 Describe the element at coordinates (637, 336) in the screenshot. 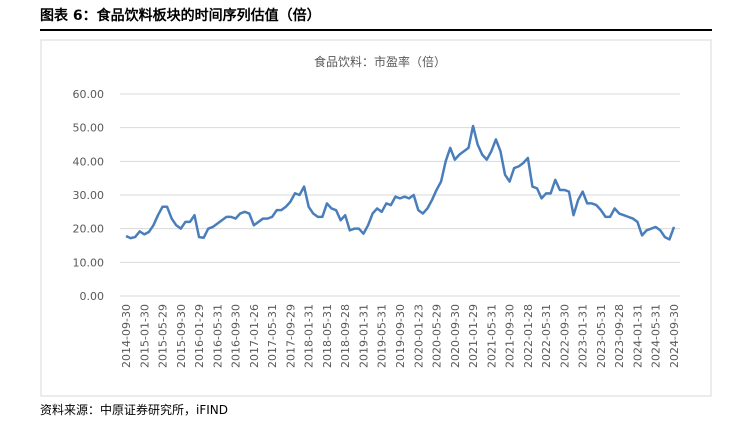

I see `x-tick-label: 2024-01-31` at that location.